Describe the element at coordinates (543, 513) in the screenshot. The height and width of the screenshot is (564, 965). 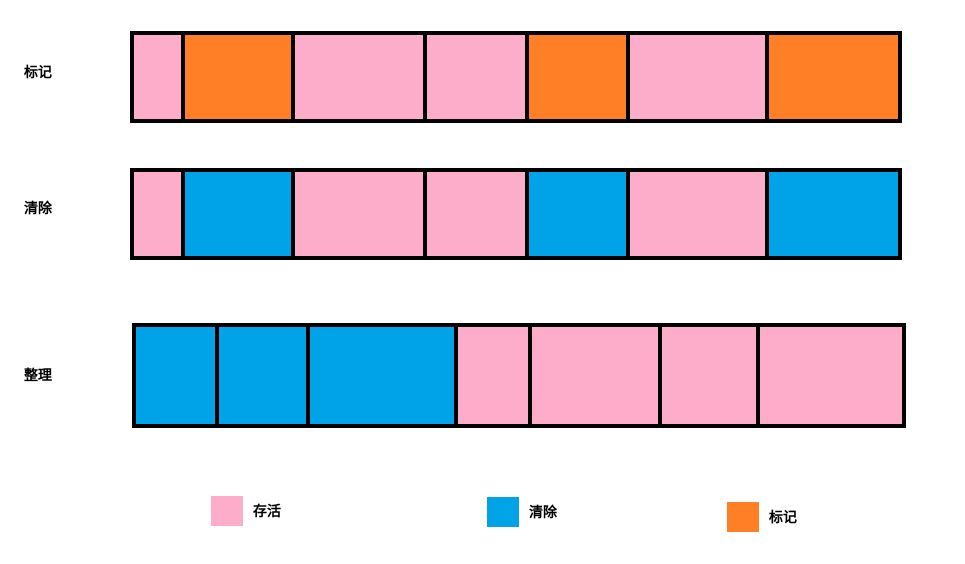
I see `legend-label-cleared: 清除` at that location.